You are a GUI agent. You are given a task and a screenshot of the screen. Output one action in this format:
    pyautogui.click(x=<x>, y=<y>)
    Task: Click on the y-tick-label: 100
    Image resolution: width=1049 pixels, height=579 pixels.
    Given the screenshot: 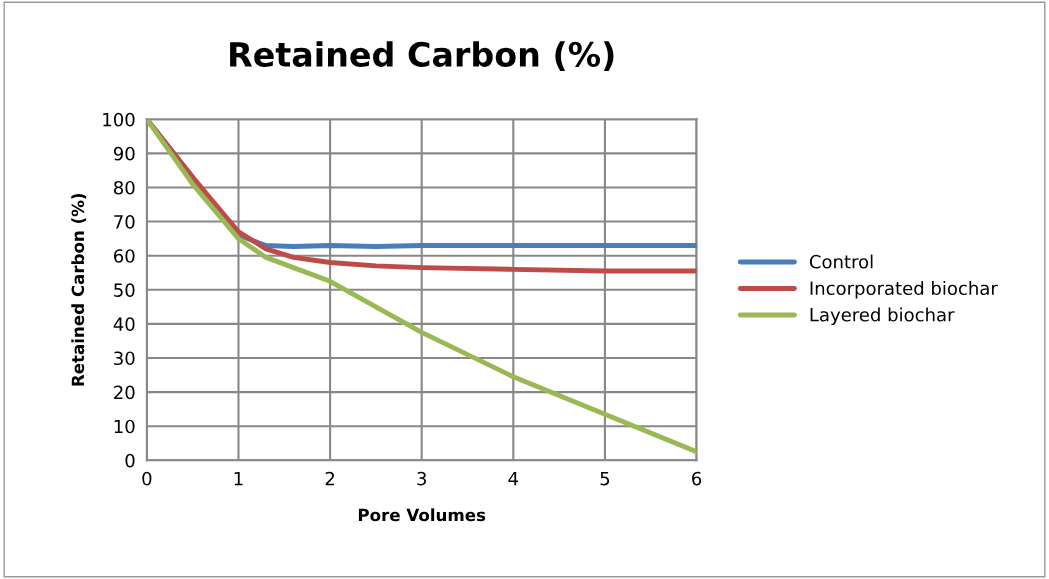 What is the action you would take?
    pyautogui.click(x=119, y=119)
    